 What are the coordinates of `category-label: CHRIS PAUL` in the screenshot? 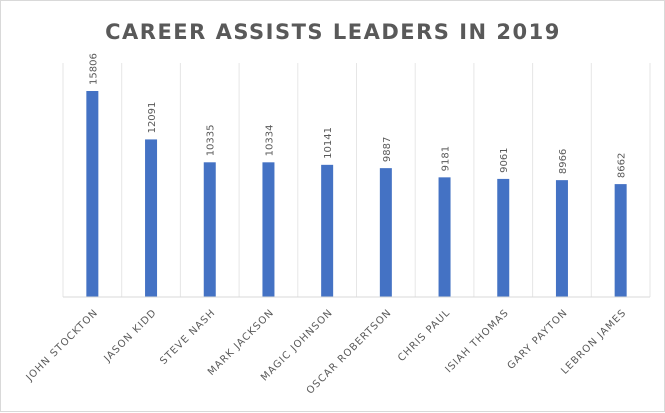 It's located at (424, 335).